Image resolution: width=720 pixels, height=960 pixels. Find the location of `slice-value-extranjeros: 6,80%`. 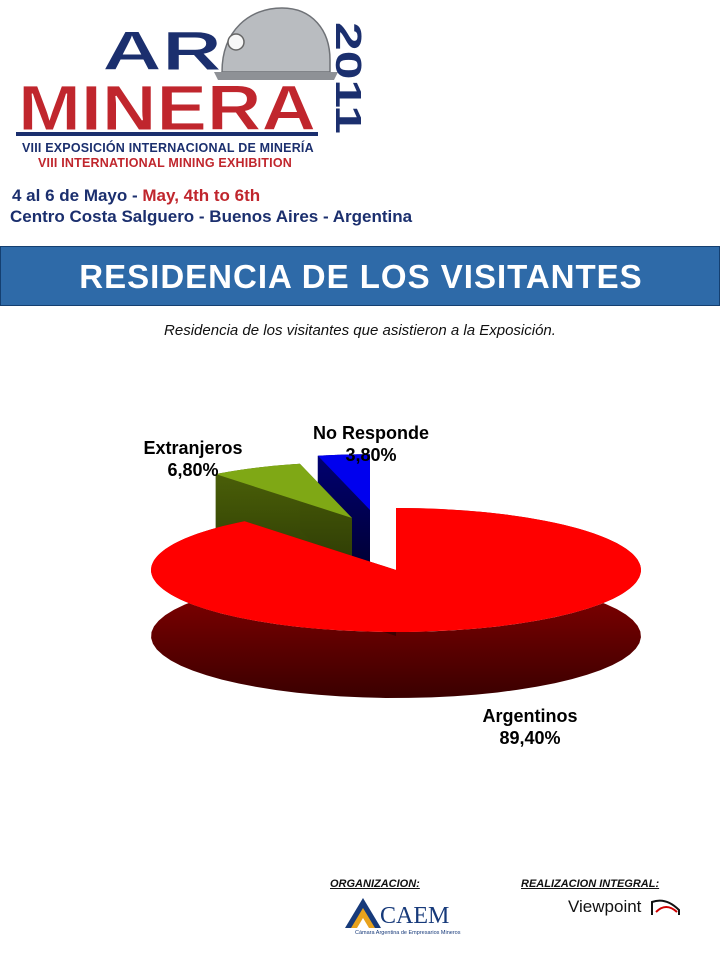

slice-value-extranjeros: 6,80% is located at coordinates (192, 470).